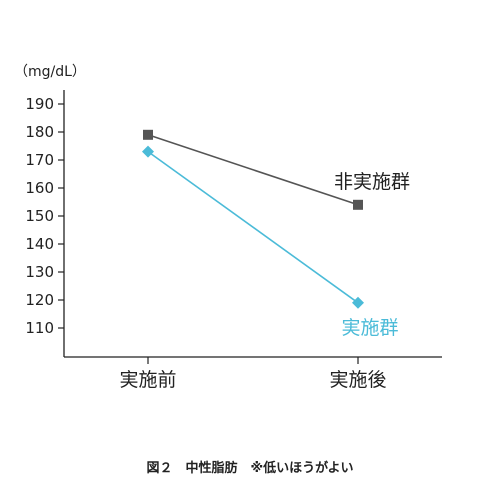 The image size is (500, 500). Describe the element at coordinates (253, 374) in the screenshot. I see `x-ticks: 実施前 実施後` at that location.